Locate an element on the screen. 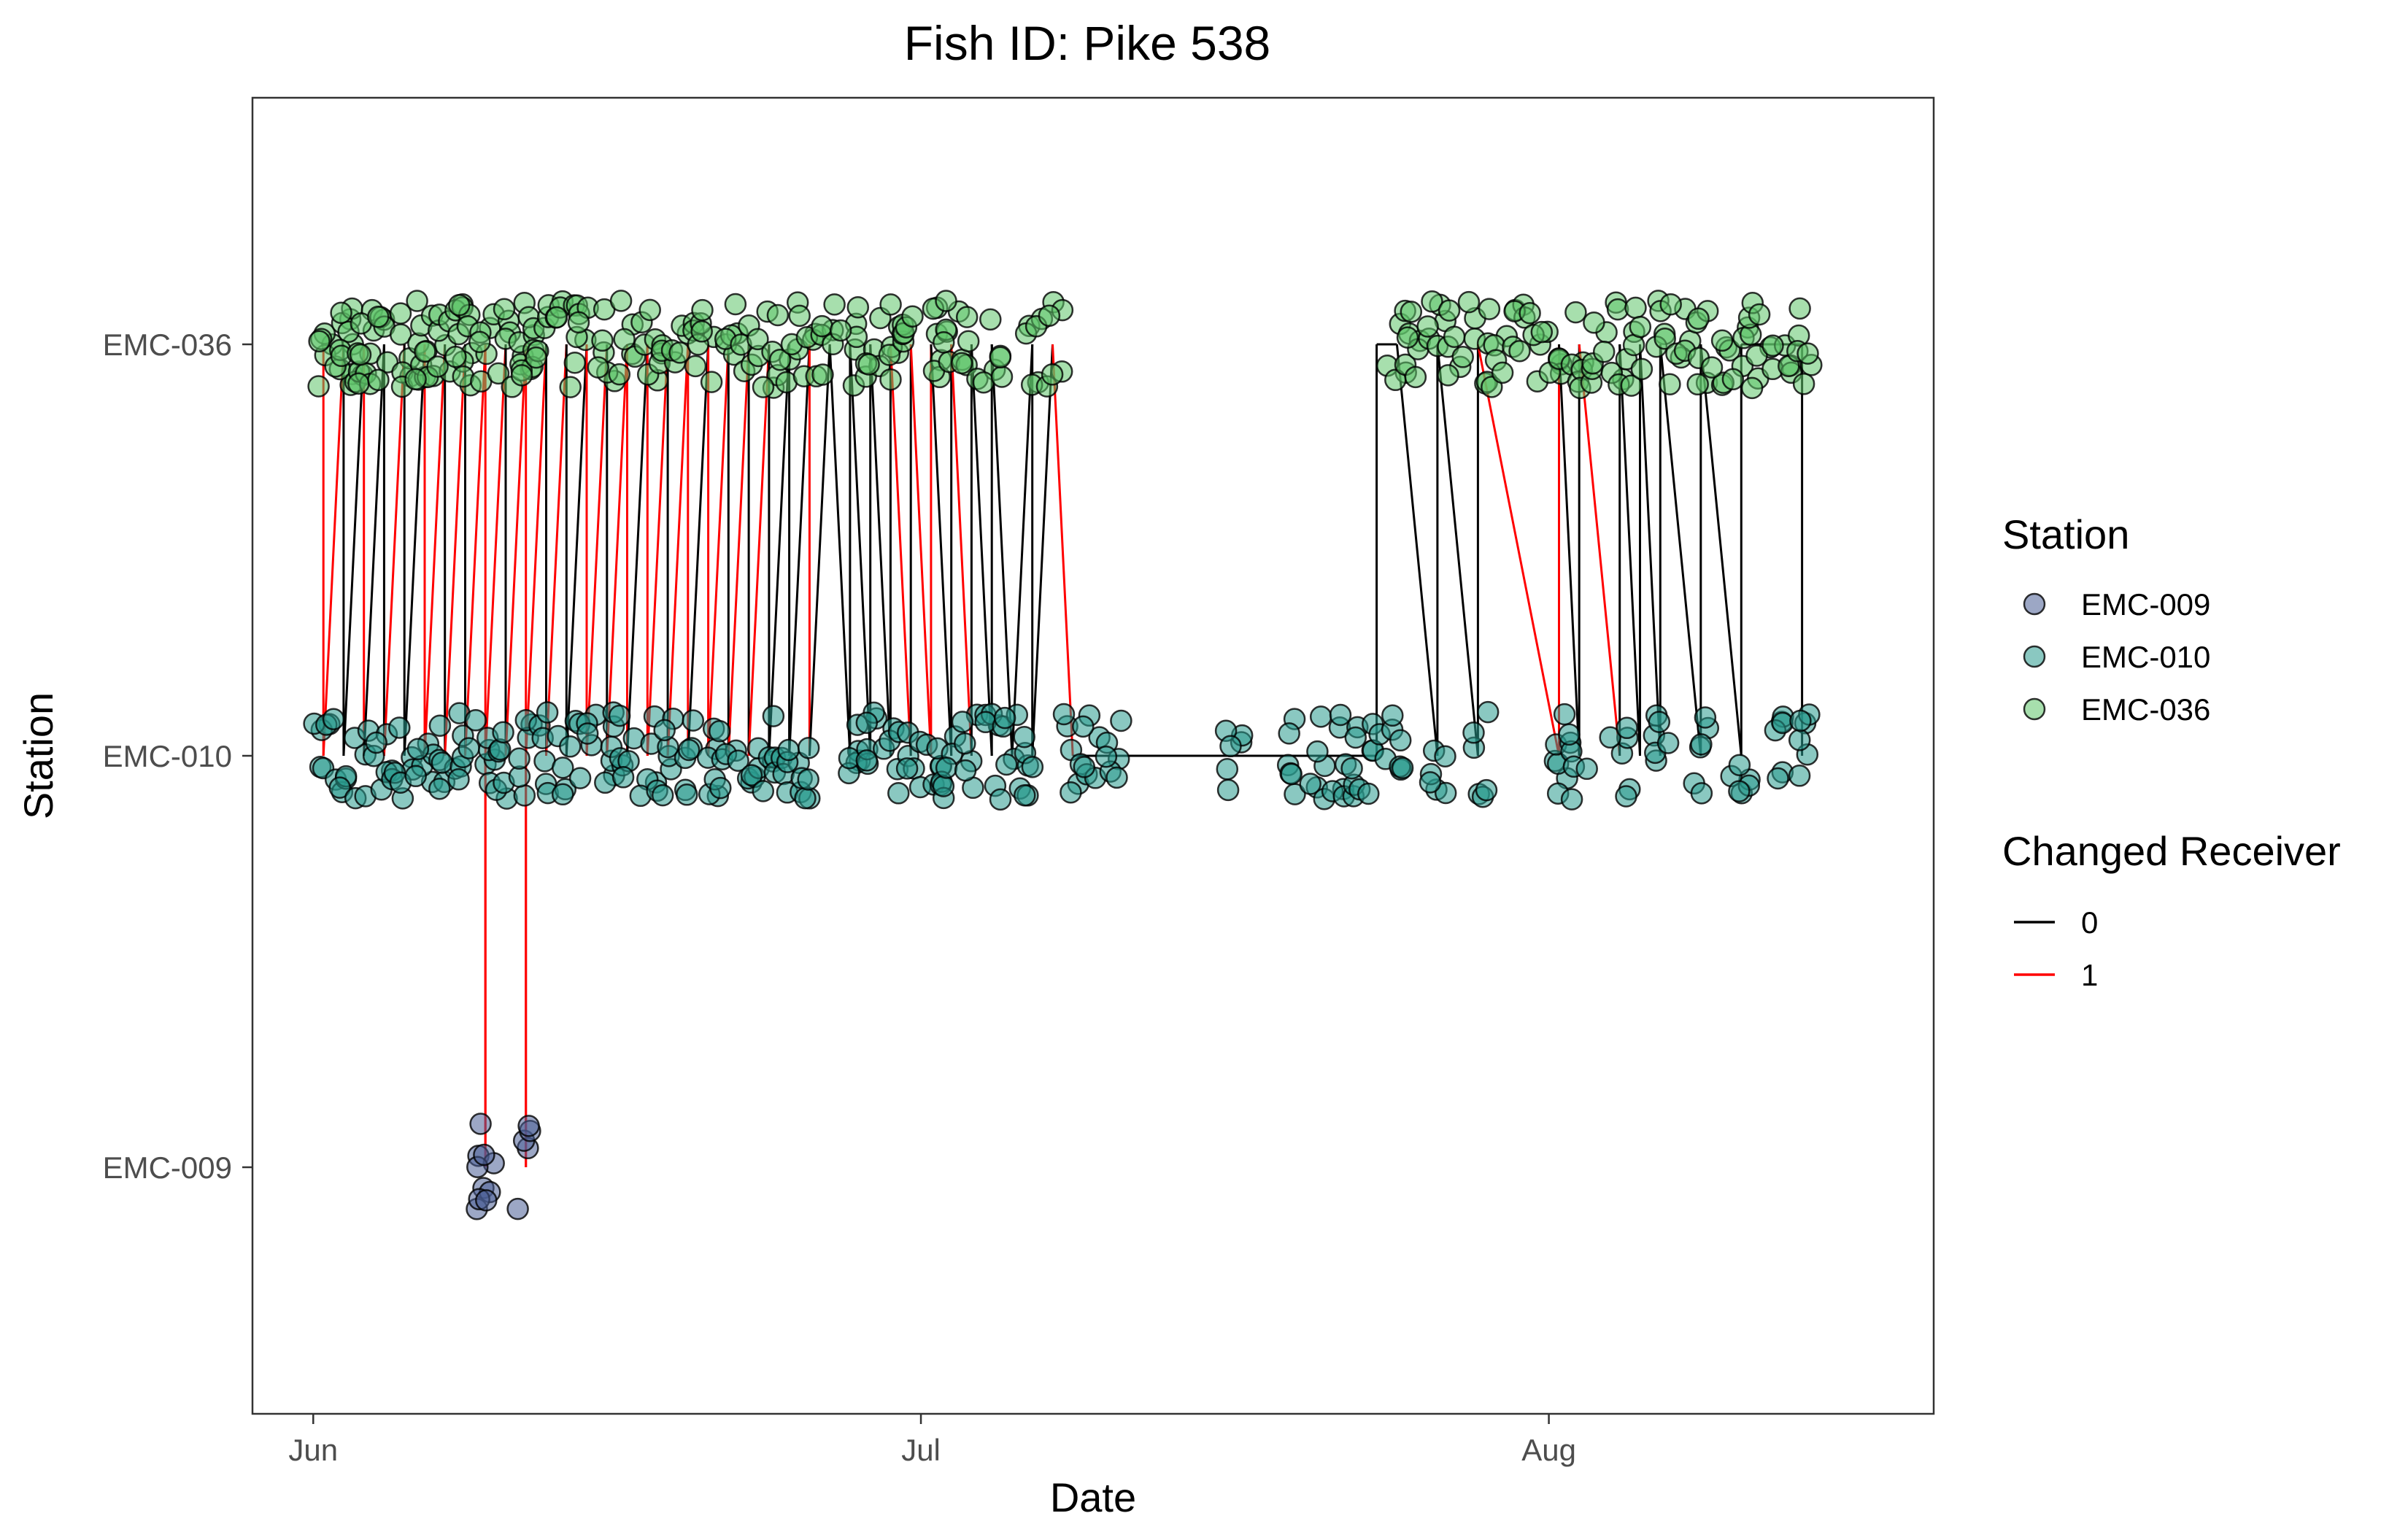  legend-changed-receiver-label: 0 is located at coordinates (2089, 923).